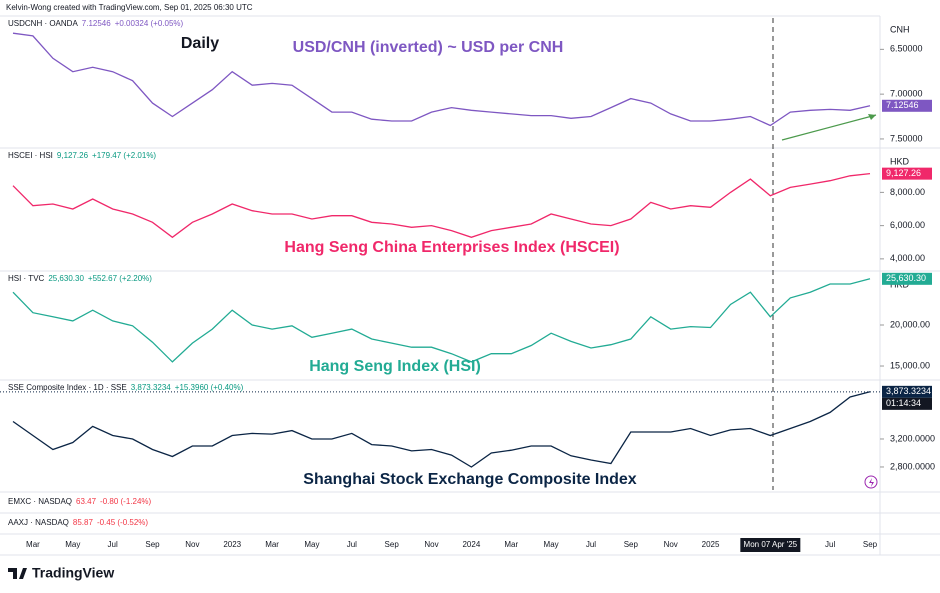  I want to click on y-tick-label: 20,000.00, so click(910, 324).